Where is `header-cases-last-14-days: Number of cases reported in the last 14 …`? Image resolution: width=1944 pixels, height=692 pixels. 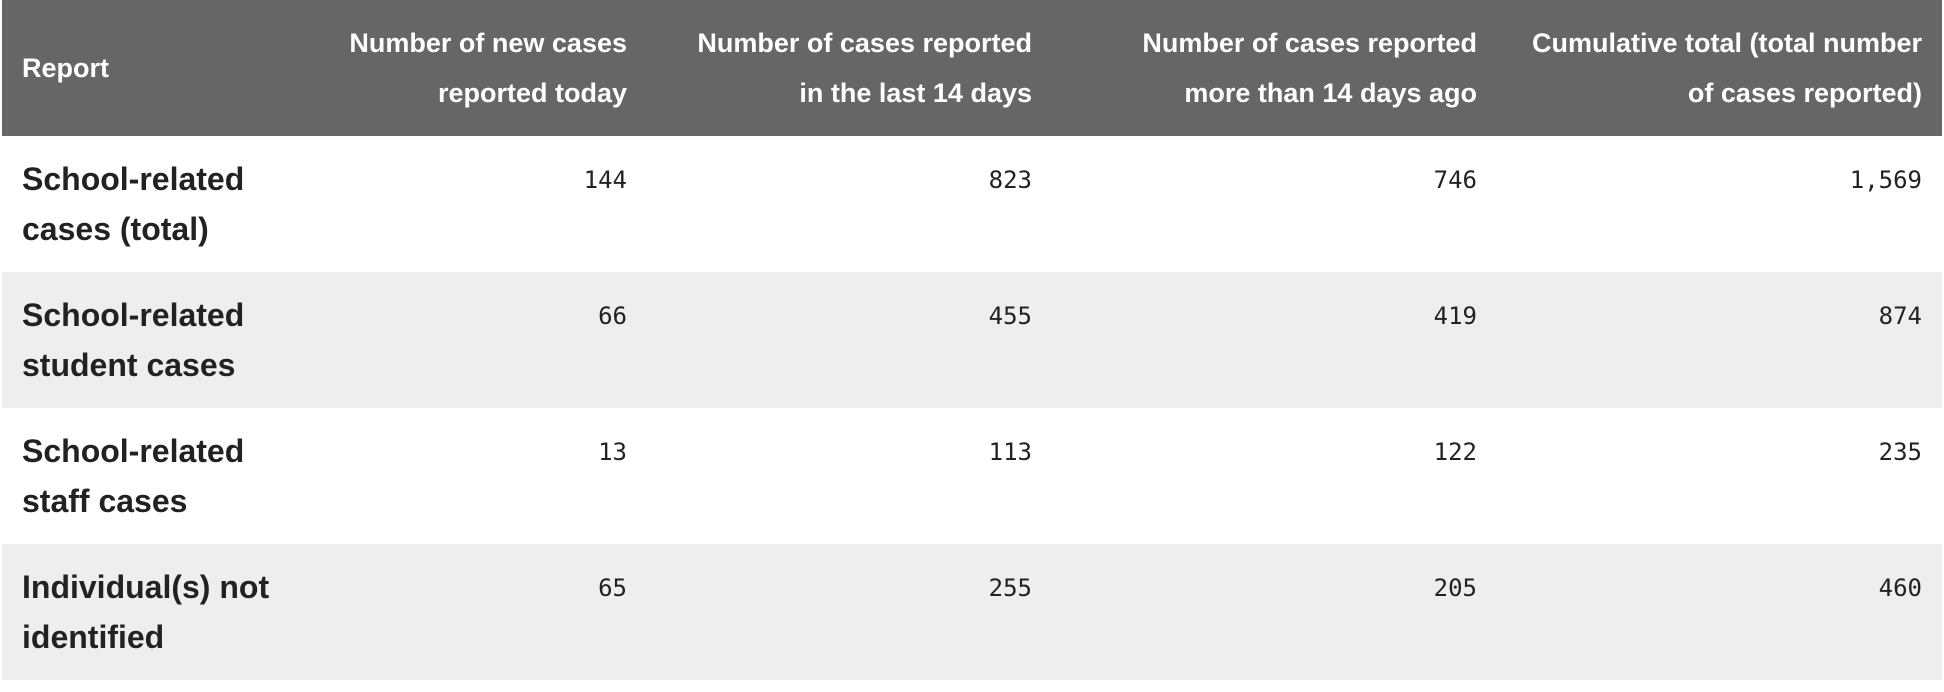 header-cases-last-14-days: Number of cases reported in the last 14 … is located at coordinates (864, 68).